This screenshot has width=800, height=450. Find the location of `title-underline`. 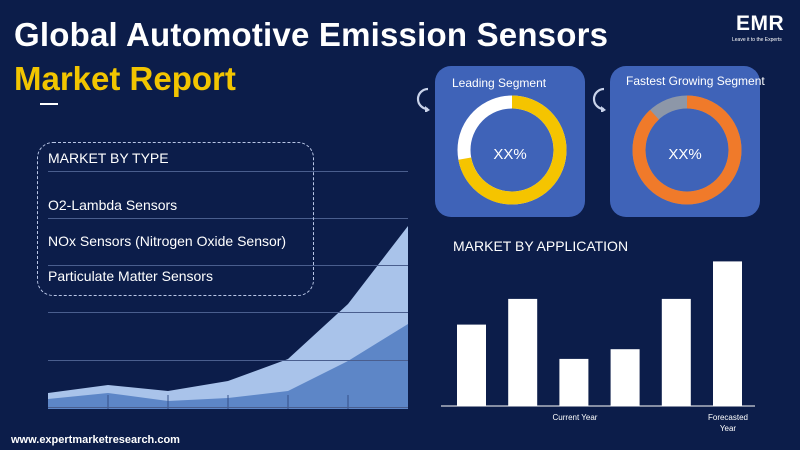

title-underline is located at coordinates (49, 104).